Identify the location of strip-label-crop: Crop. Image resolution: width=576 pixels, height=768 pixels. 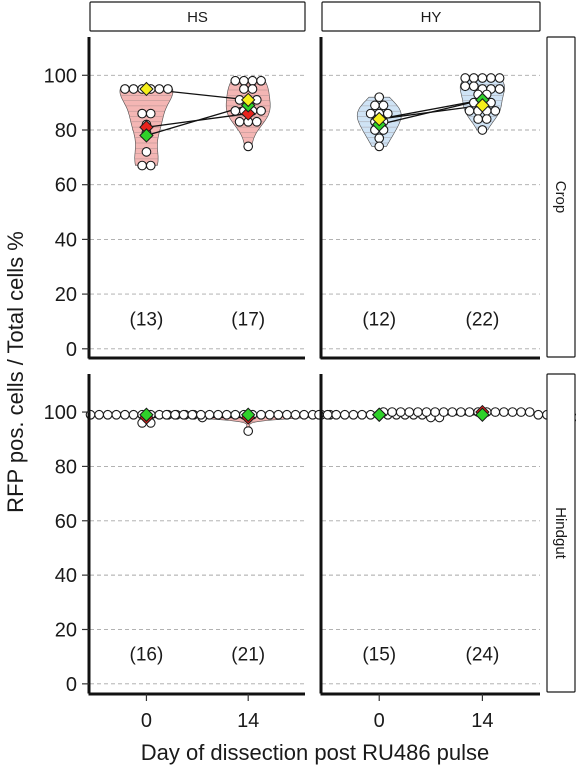
(560, 197).